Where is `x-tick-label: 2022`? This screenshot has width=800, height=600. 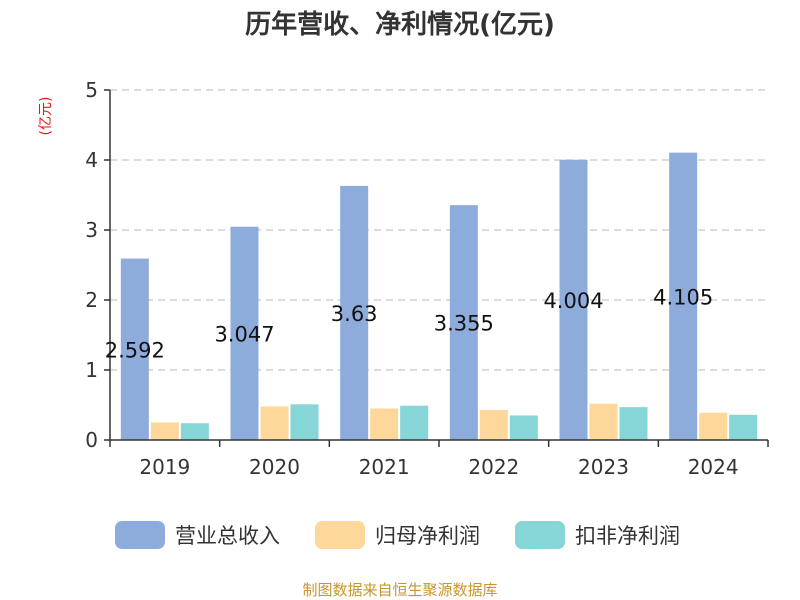 x-tick-label: 2022 is located at coordinates (493, 467).